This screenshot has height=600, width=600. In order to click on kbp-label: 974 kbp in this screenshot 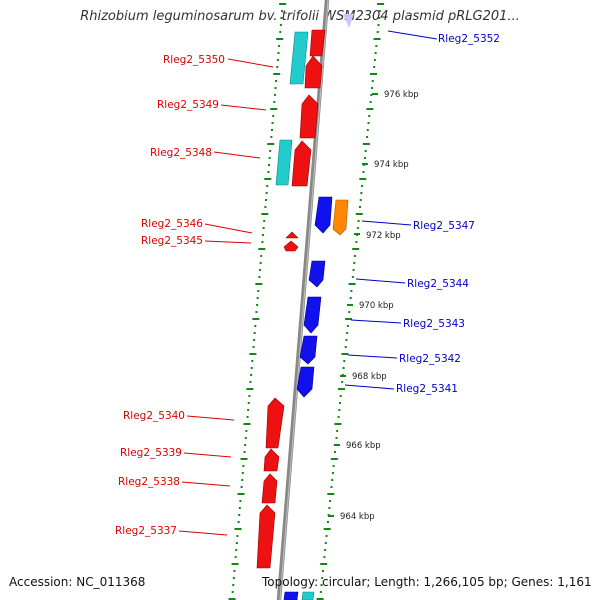, I will do `click(391, 165)`.